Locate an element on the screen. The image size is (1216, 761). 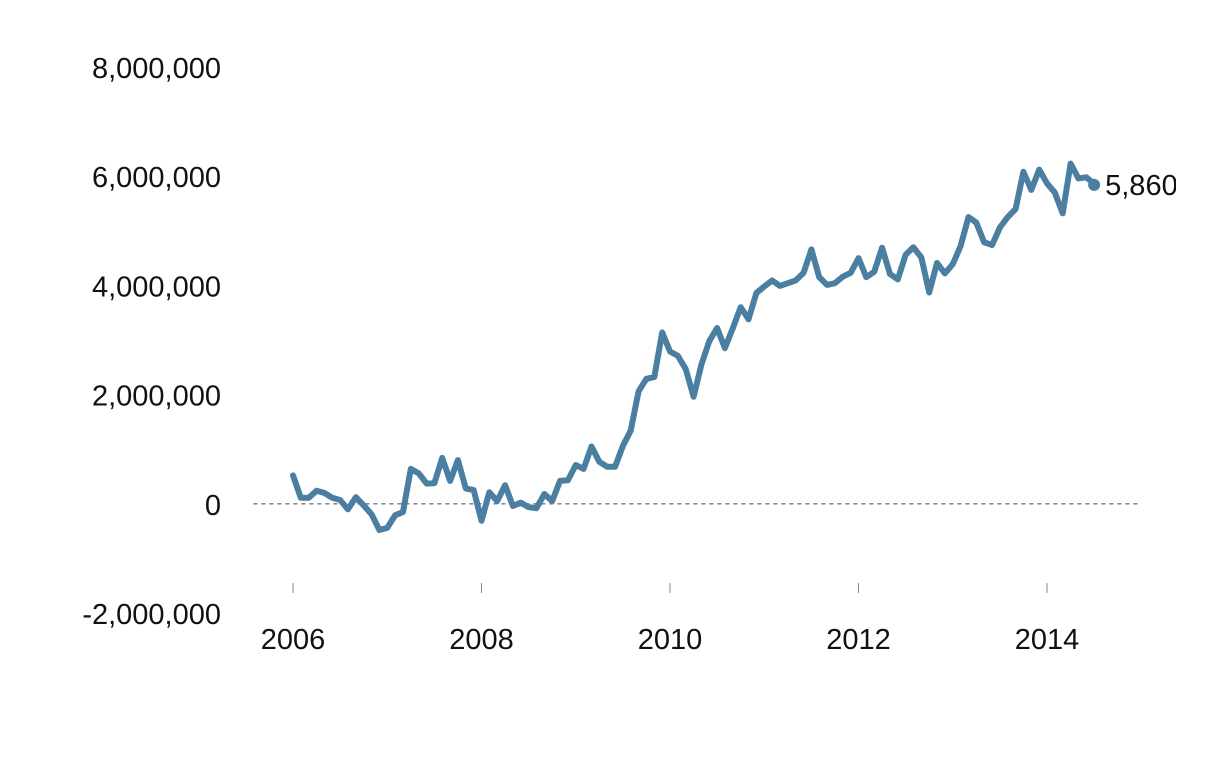
x-tick-label: 2010 is located at coordinates (670, 640).